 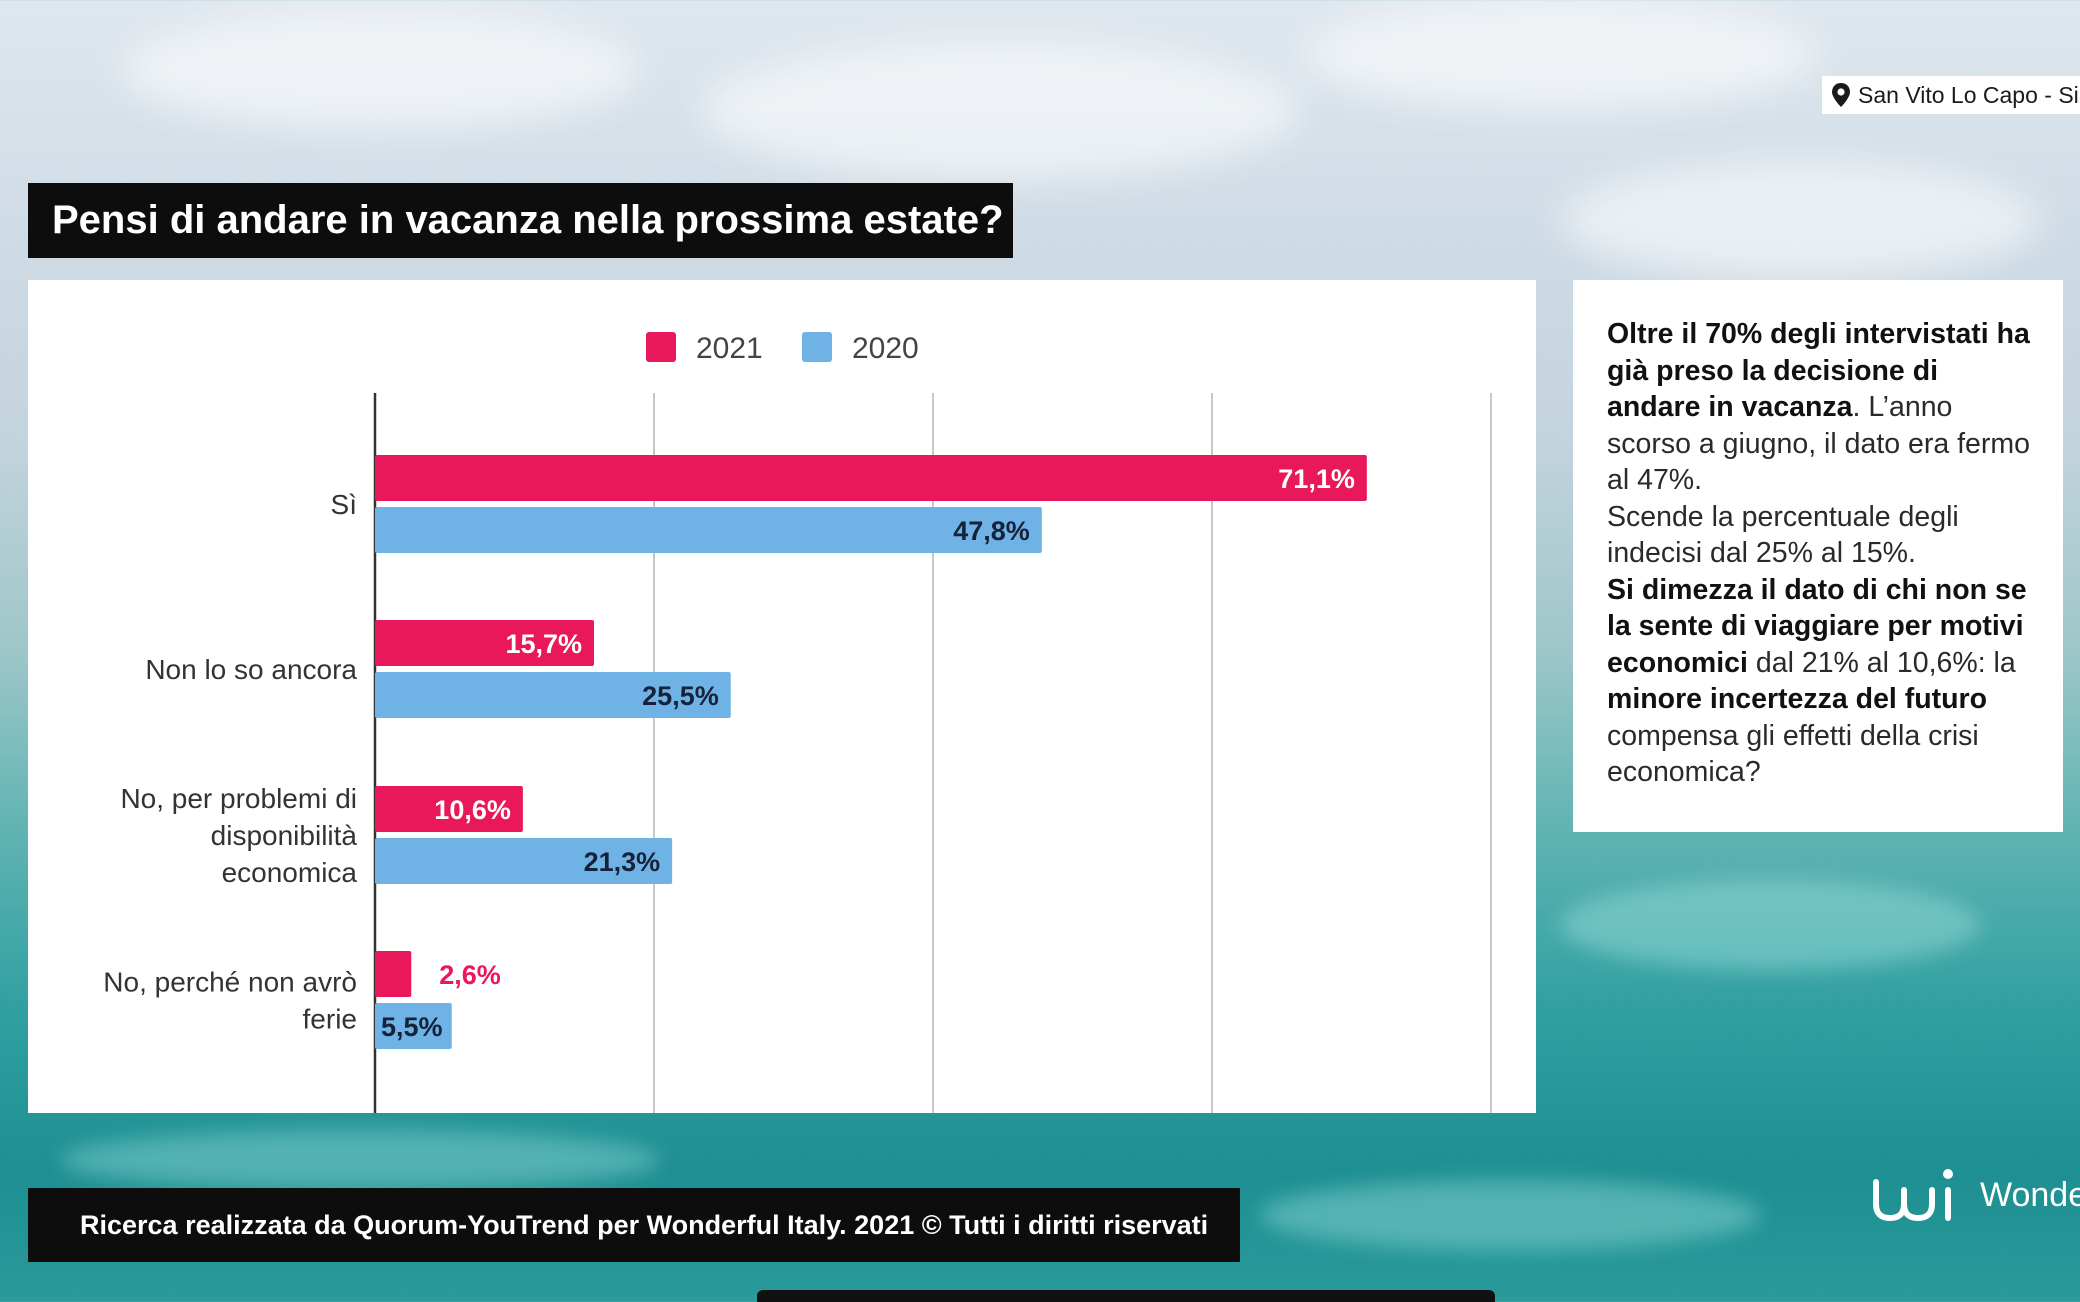 I want to click on category-label: economica, so click(x=290, y=872).